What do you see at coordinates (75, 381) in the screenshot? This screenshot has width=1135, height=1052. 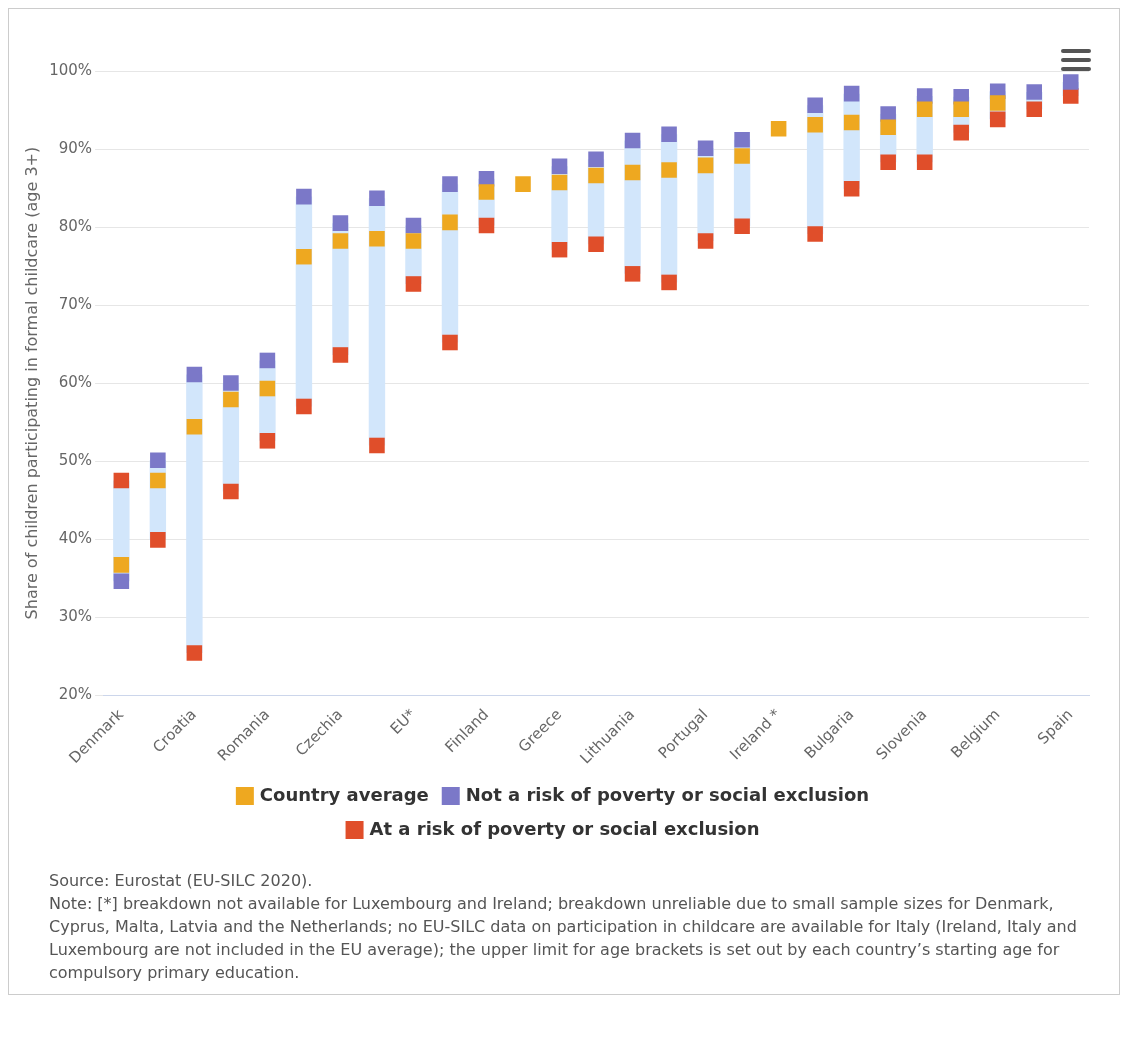 I see `y-tick-label: 60%` at bounding box center [75, 381].